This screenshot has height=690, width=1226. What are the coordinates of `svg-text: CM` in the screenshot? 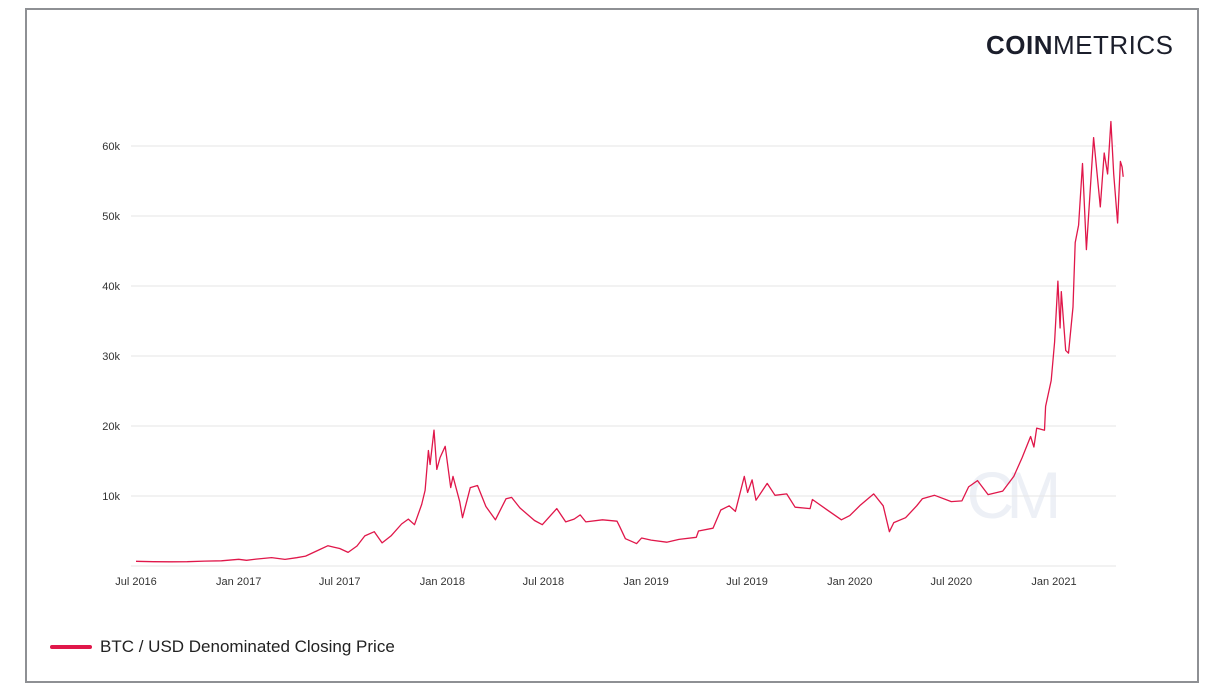 It's located at (1012, 495).